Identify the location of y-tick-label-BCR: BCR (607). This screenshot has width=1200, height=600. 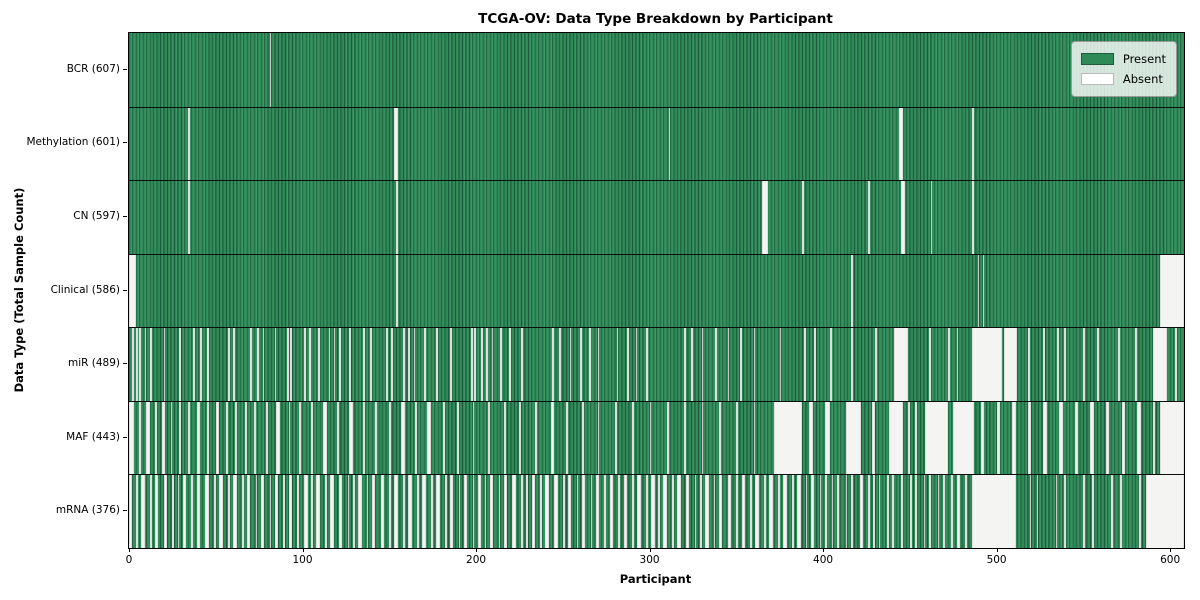
(93, 68).